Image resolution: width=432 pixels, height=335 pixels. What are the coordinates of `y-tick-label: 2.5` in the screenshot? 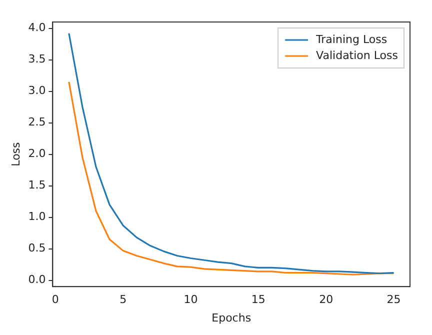 It's located at (37, 122).